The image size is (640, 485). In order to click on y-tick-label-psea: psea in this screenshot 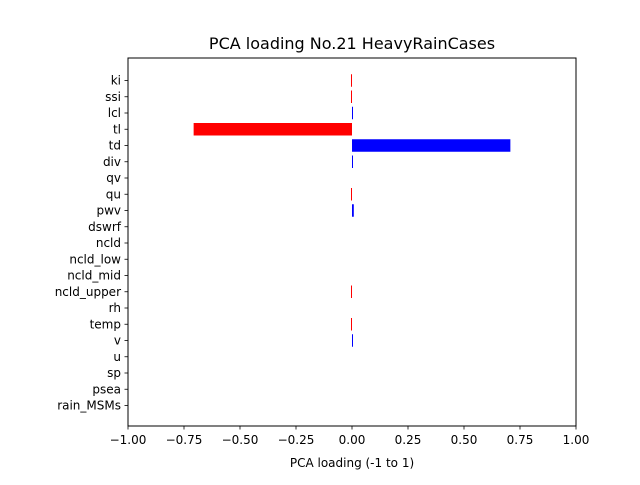, I will do `click(106, 389)`.